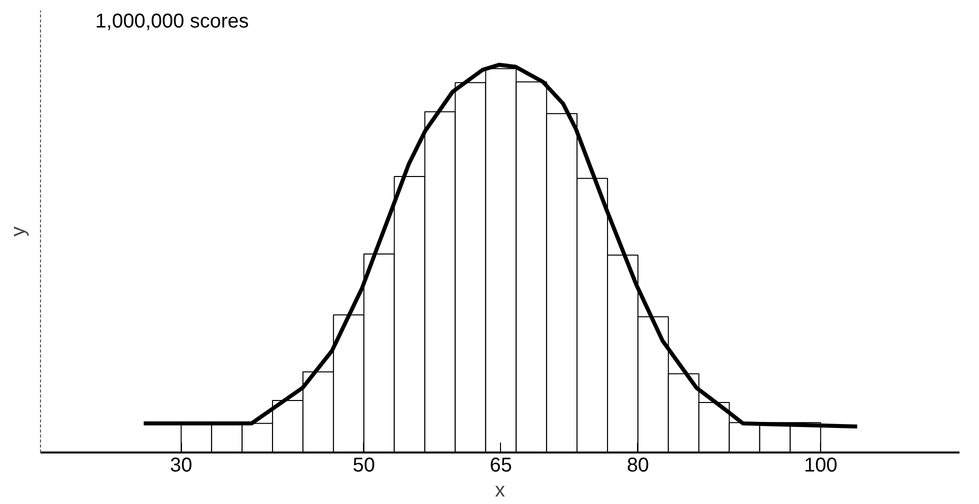  Describe the element at coordinates (500, 491) in the screenshot. I see `x-axis-title: x` at that location.